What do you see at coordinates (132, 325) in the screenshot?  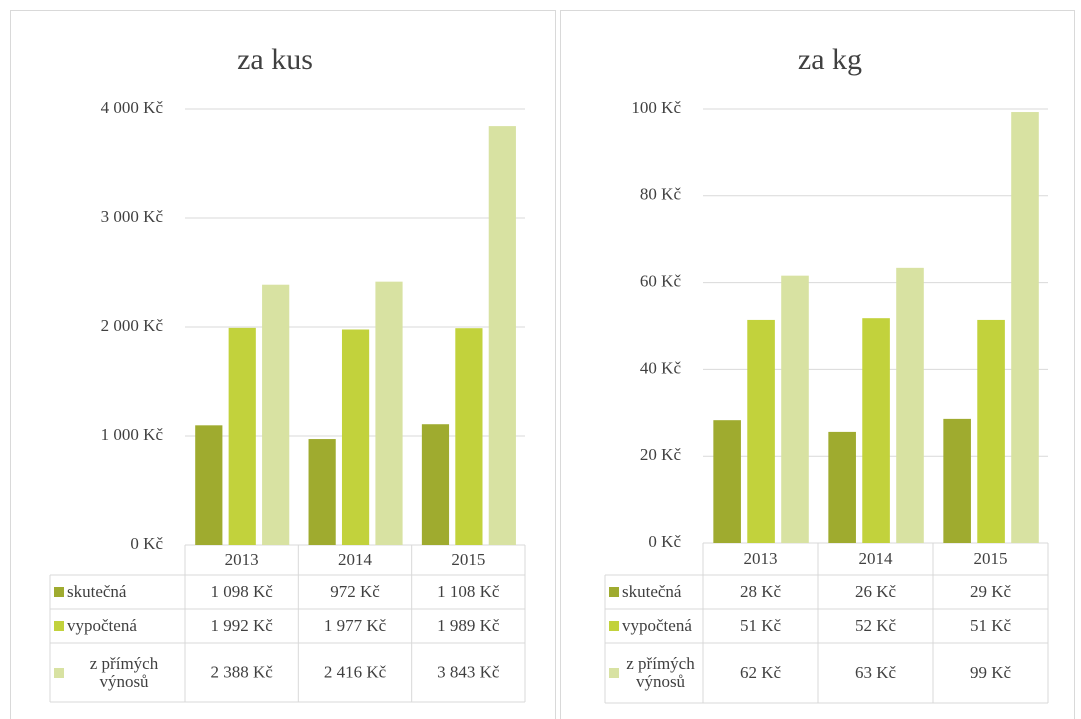 I see `y-tick-label: 2 000 Kč` at bounding box center [132, 325].